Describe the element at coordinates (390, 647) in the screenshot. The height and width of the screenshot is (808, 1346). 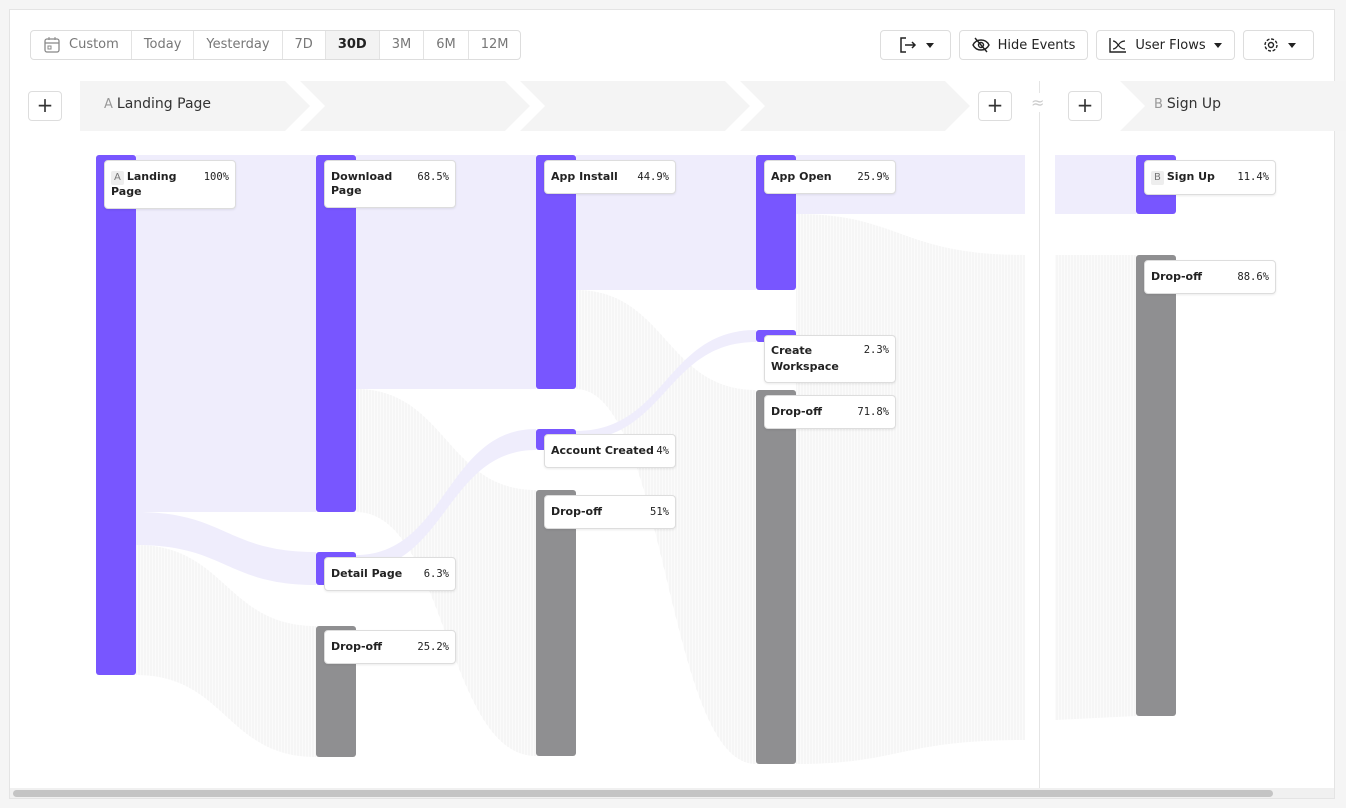
I see `node-label-dropoff: Drop-off 25.2%` at that location.